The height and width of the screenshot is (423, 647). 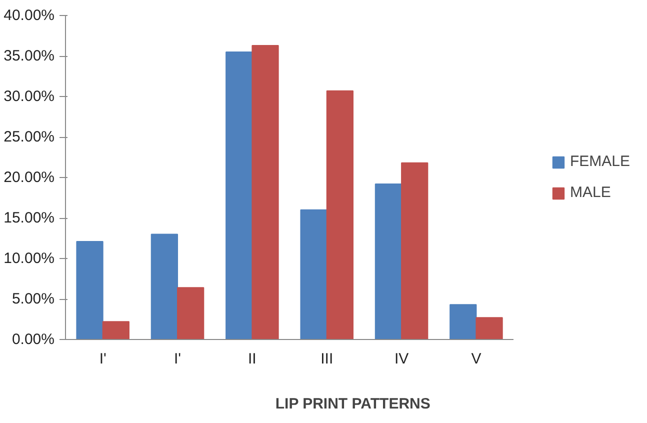 What do you see at coordinates (327, 359) in the screenshot?
I see `x-tick-label: III` at bounding box center [327, 359].